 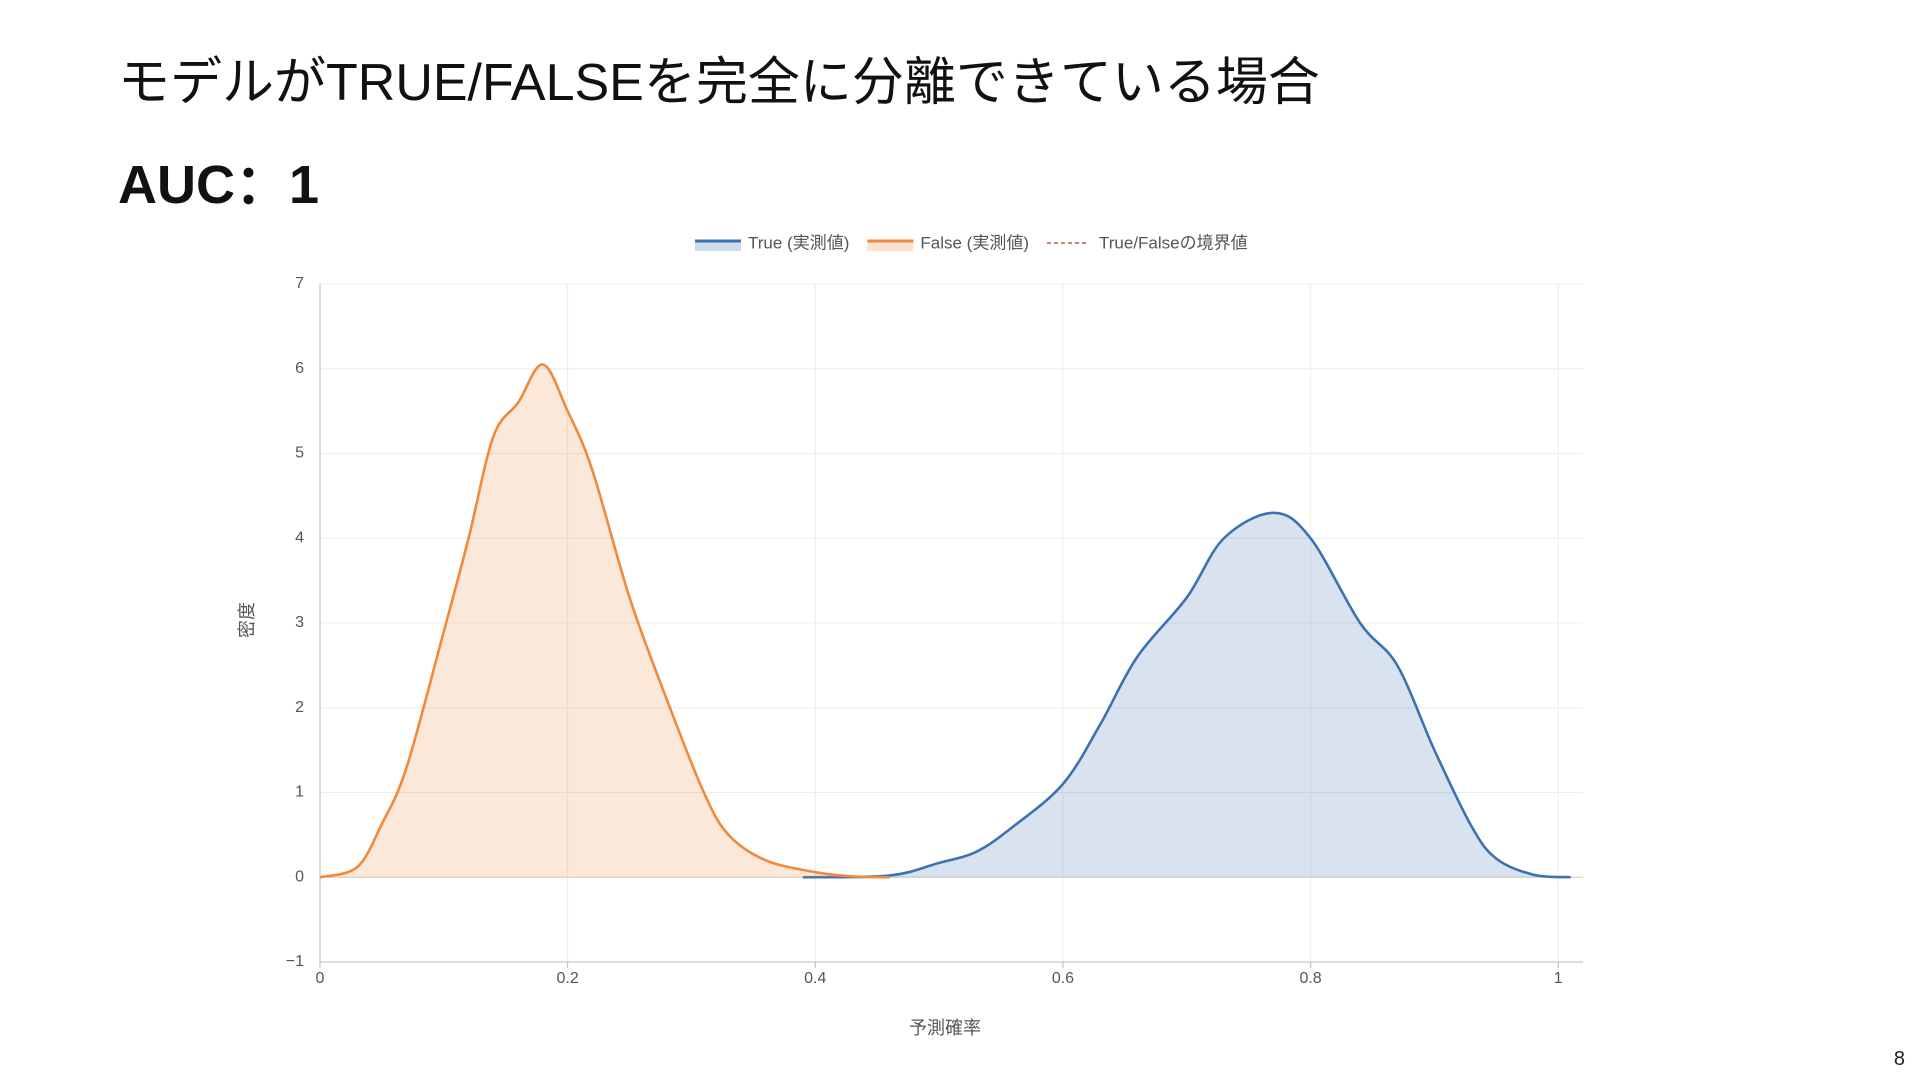 What do you see at coordinates (798, 242) in the screenshot?
I see `legend-label: True (実測値)` at bounding box center [798, 242].